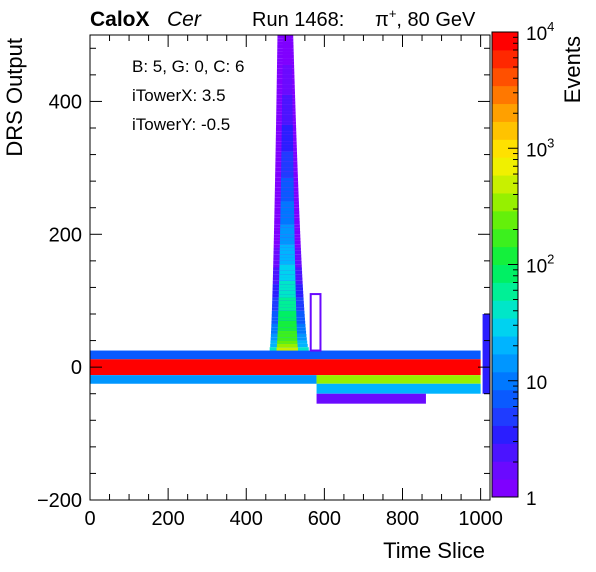 The height and width of the screenshot is (572, 596). I want to click on x-tick-label: 800, so click(402, 519).